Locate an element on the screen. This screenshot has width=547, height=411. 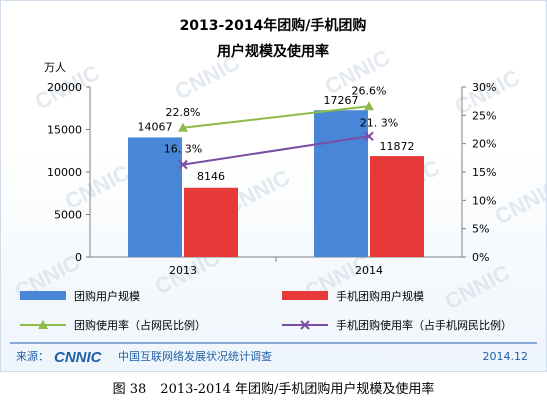
bar-group-buy-users-2013 is located at coordinates (155, 197).